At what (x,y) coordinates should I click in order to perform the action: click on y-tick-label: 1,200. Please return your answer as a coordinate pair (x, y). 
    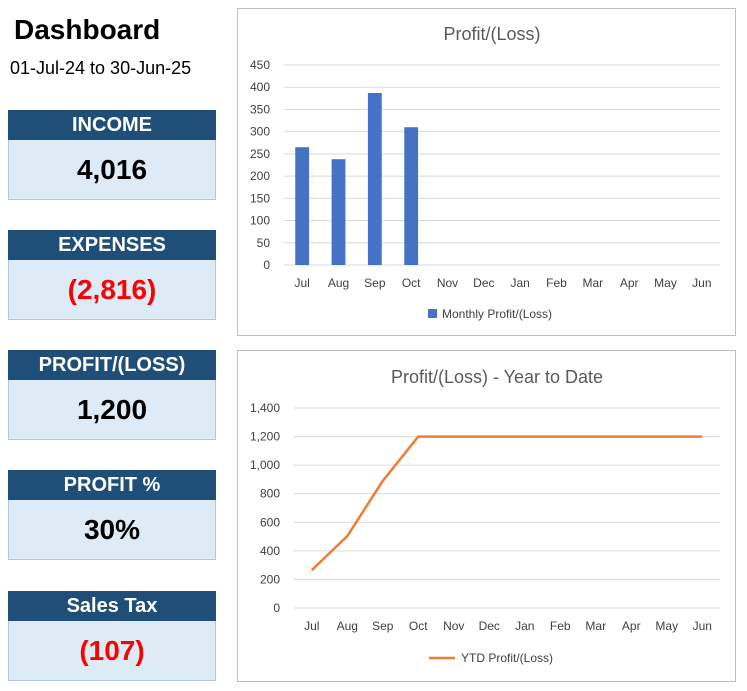
    Looking at the image, I should click on (265, 437).